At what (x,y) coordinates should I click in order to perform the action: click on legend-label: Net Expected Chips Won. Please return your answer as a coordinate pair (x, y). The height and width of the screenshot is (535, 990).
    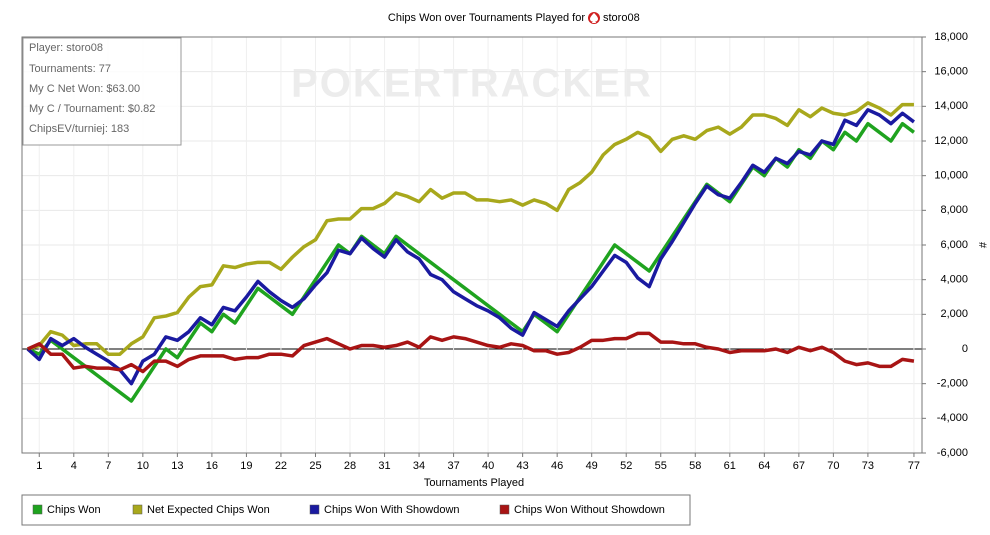
    Looking at the image, I should click on (208, 510).